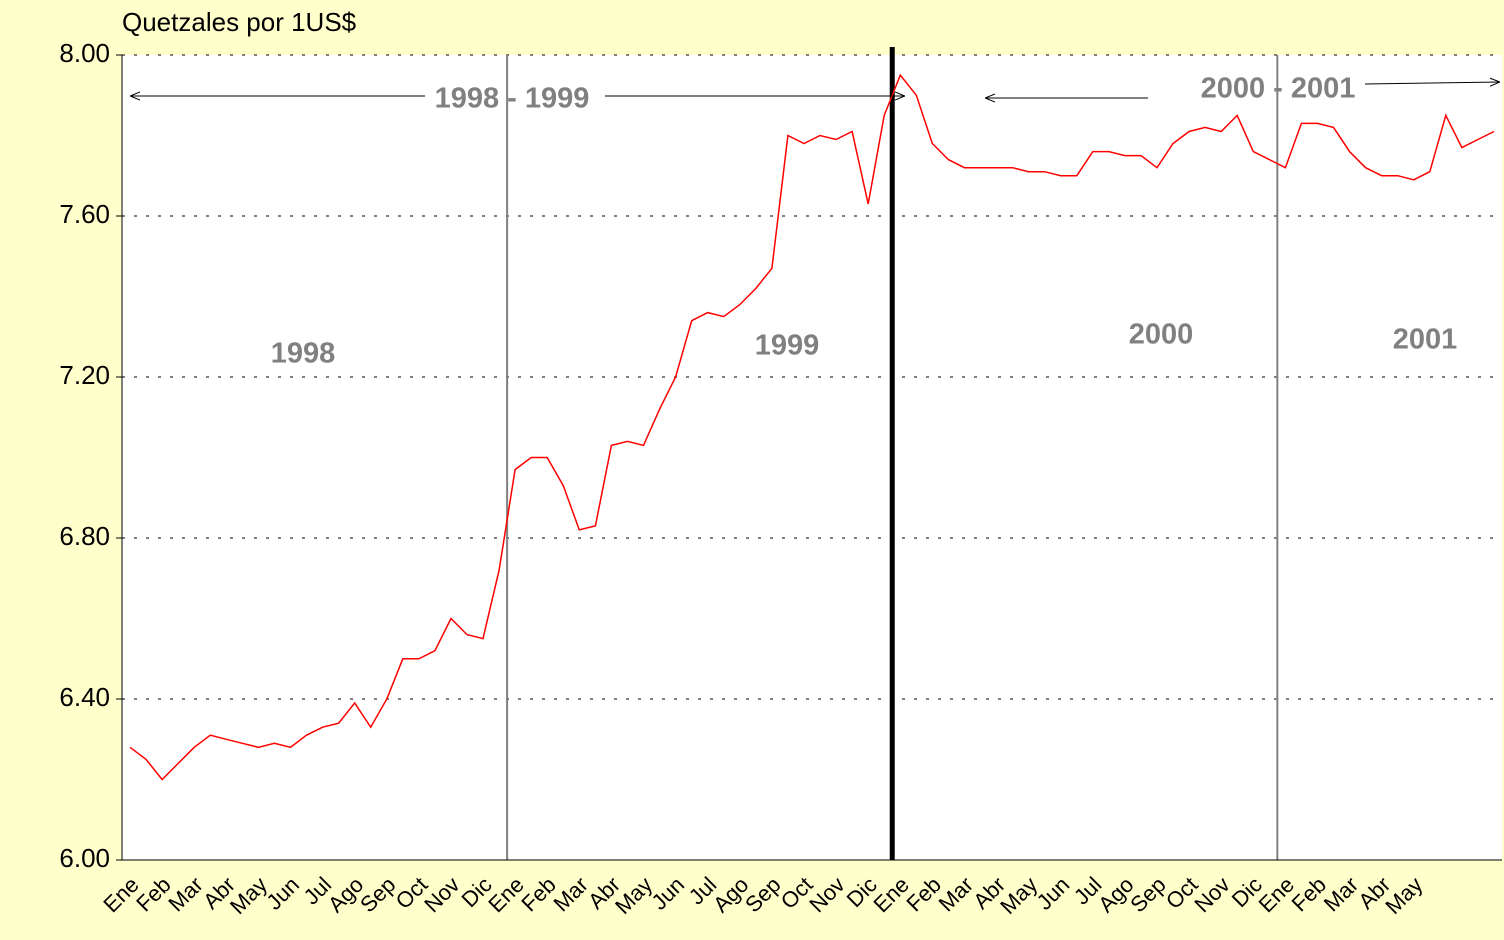 This screenshot has width=1504, height=940. What do you see at coordinates (84, 53) in the screenshot?
I see `y-tick-label: 8.00` at bounding box center [84, 53].